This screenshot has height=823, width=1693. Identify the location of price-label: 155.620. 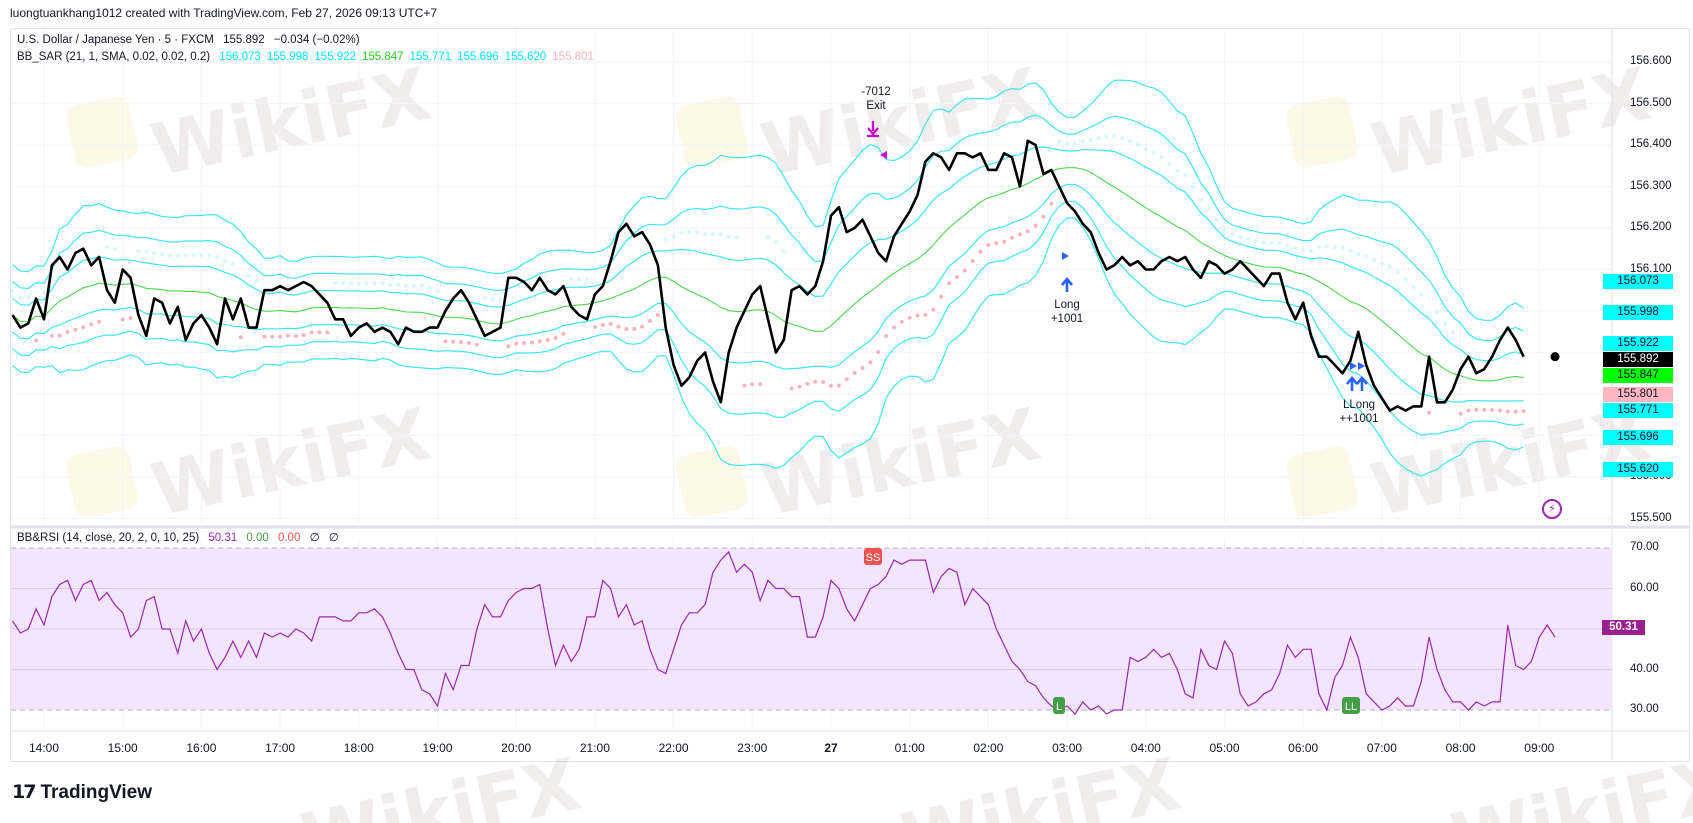
(1638, 469).